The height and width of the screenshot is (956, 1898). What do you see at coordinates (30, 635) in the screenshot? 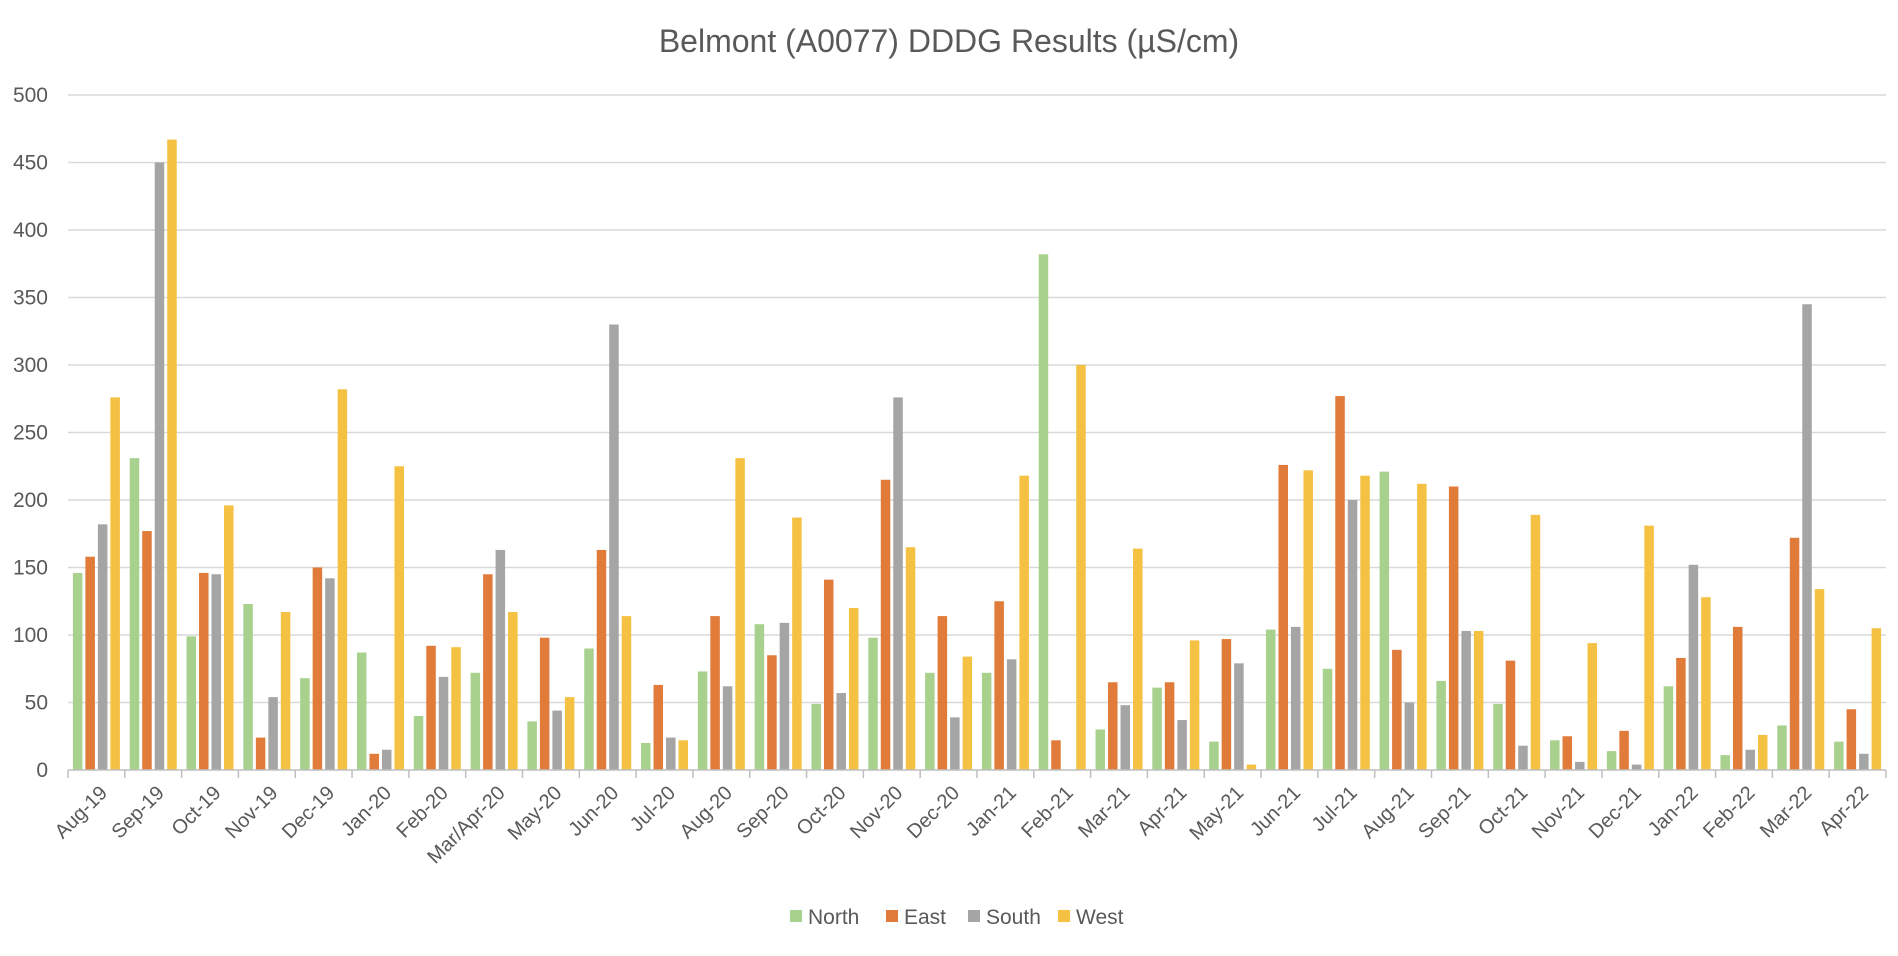
I see `y-tick-label: 100` at bounding box center [30, 635].